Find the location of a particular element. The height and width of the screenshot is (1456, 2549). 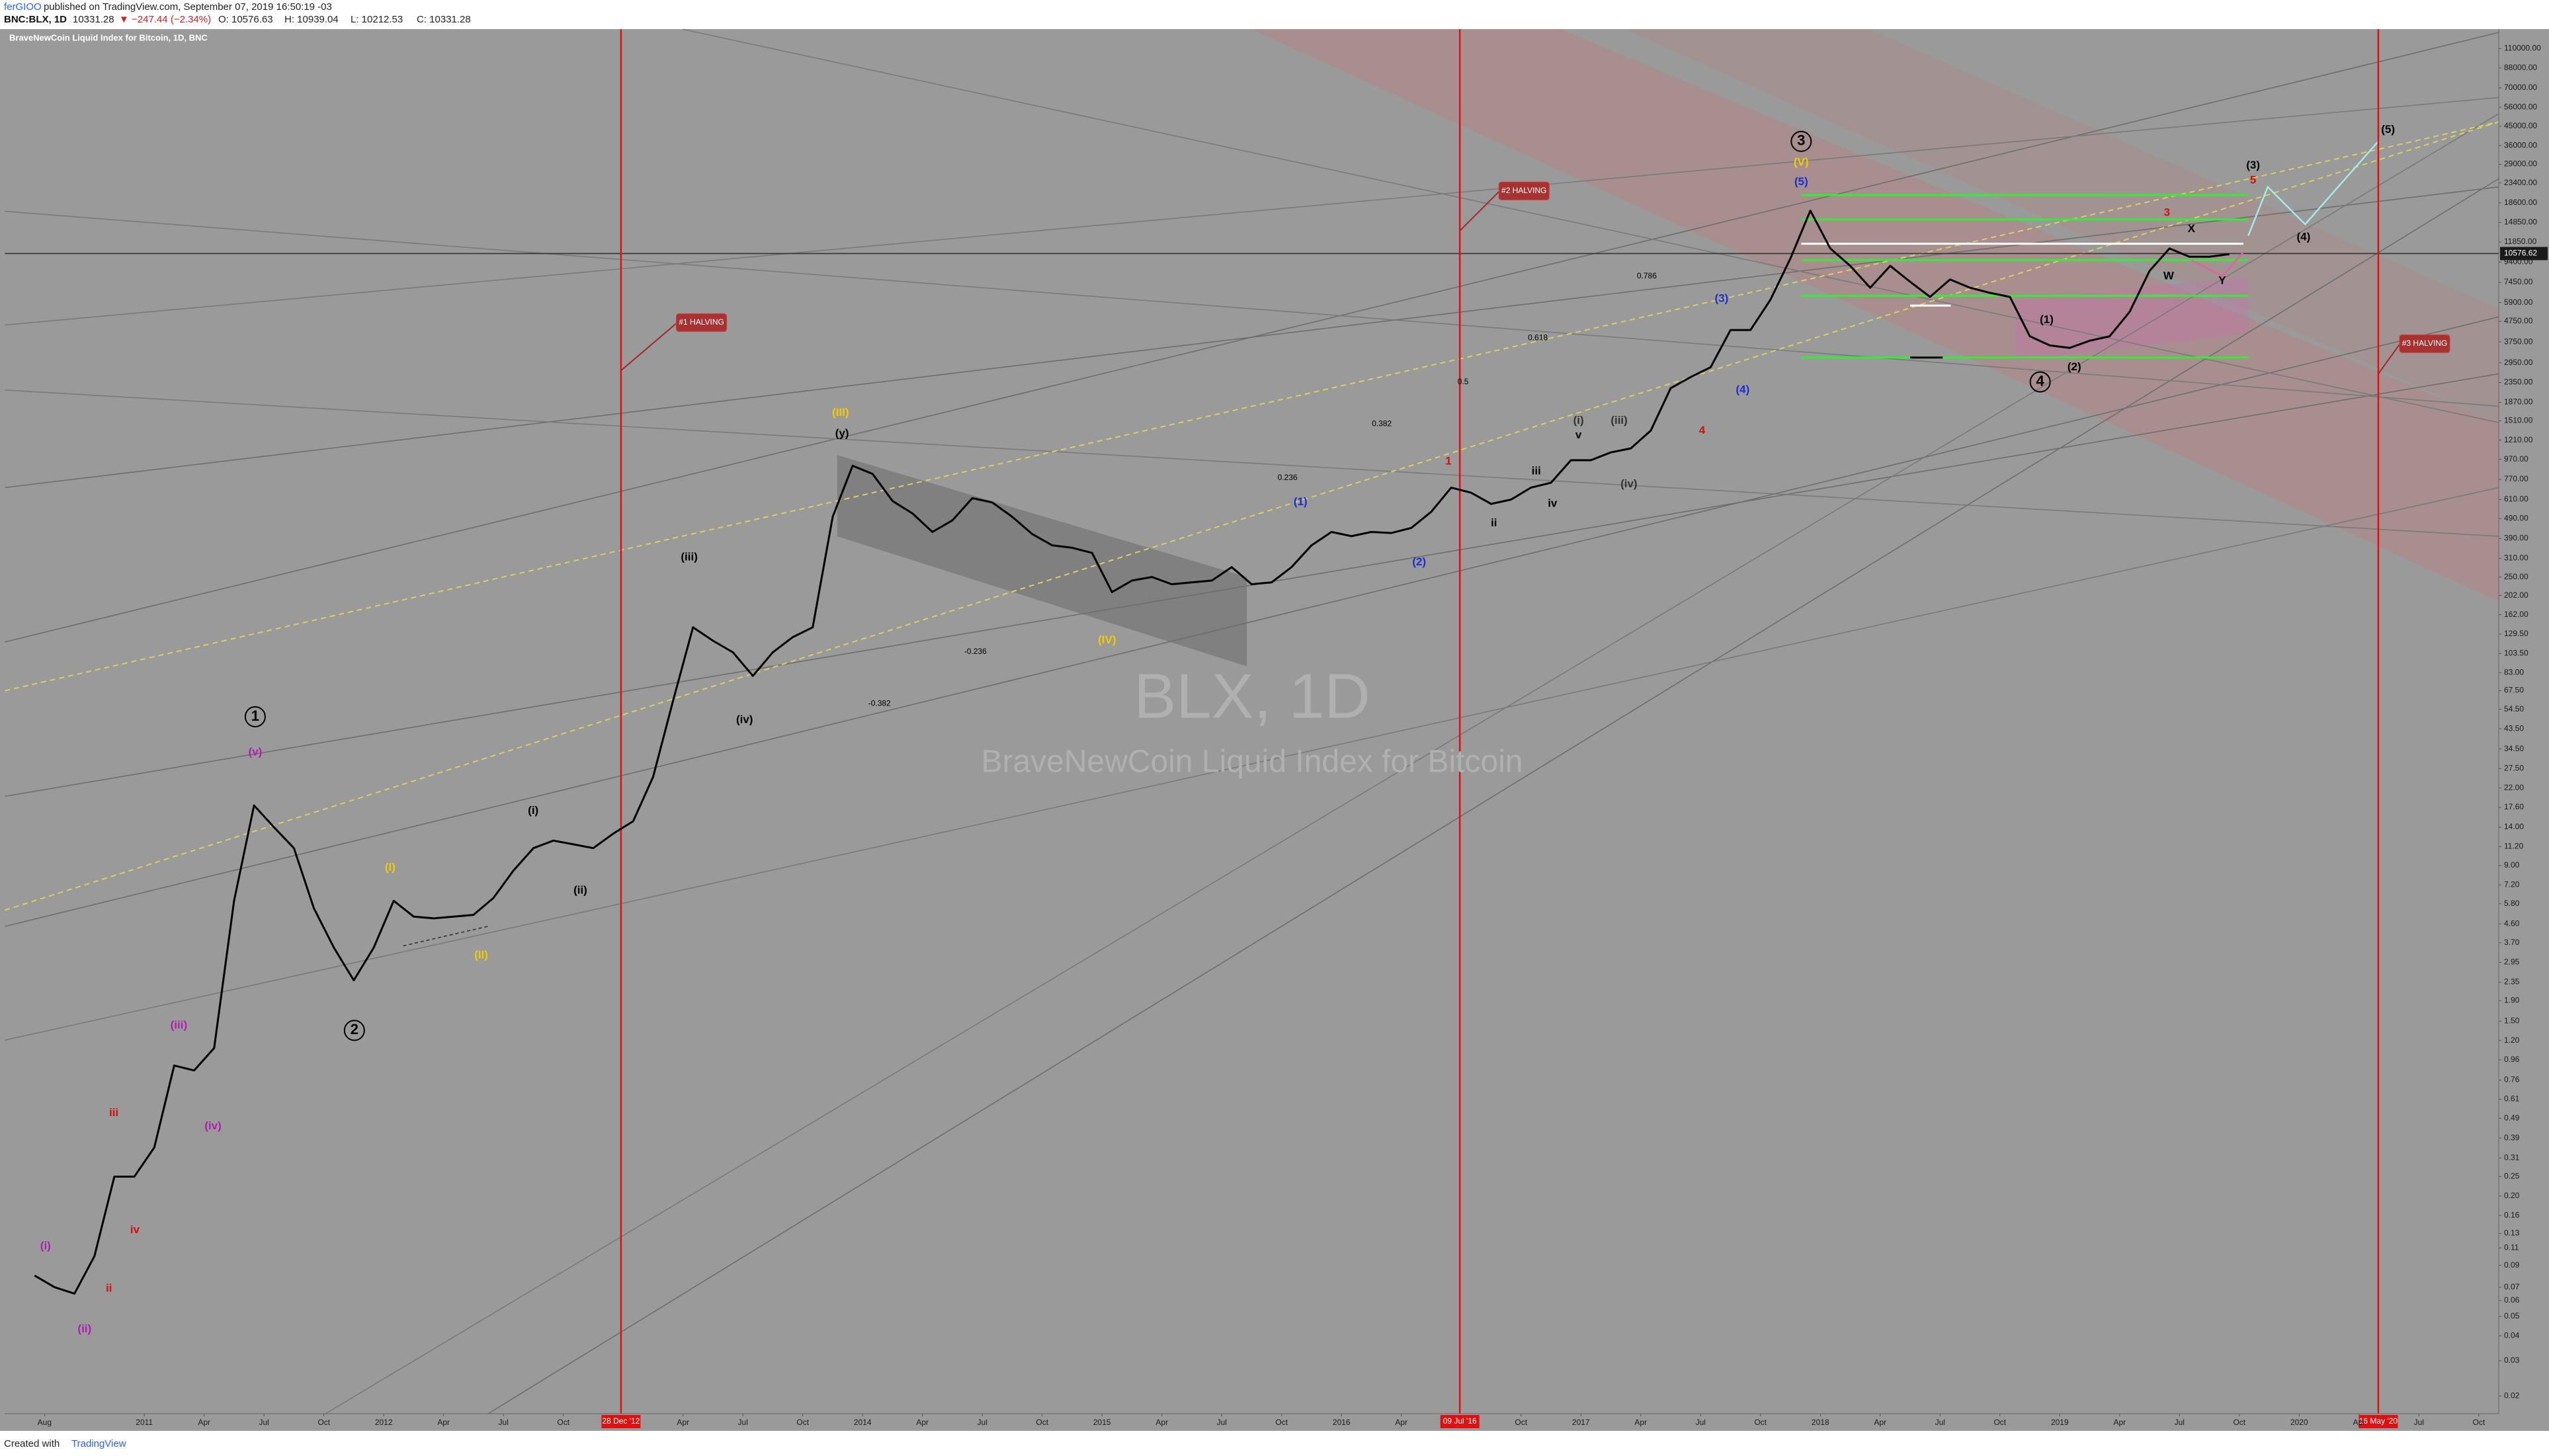

y-tick-label: 129.50 is located at coordinates (2516, 633).